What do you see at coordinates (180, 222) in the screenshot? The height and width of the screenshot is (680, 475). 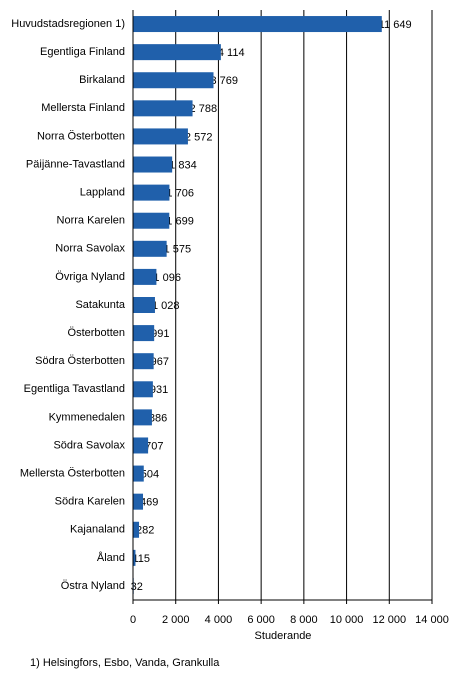 I see `value-label: 1 699` at bounding box center [180, 222].